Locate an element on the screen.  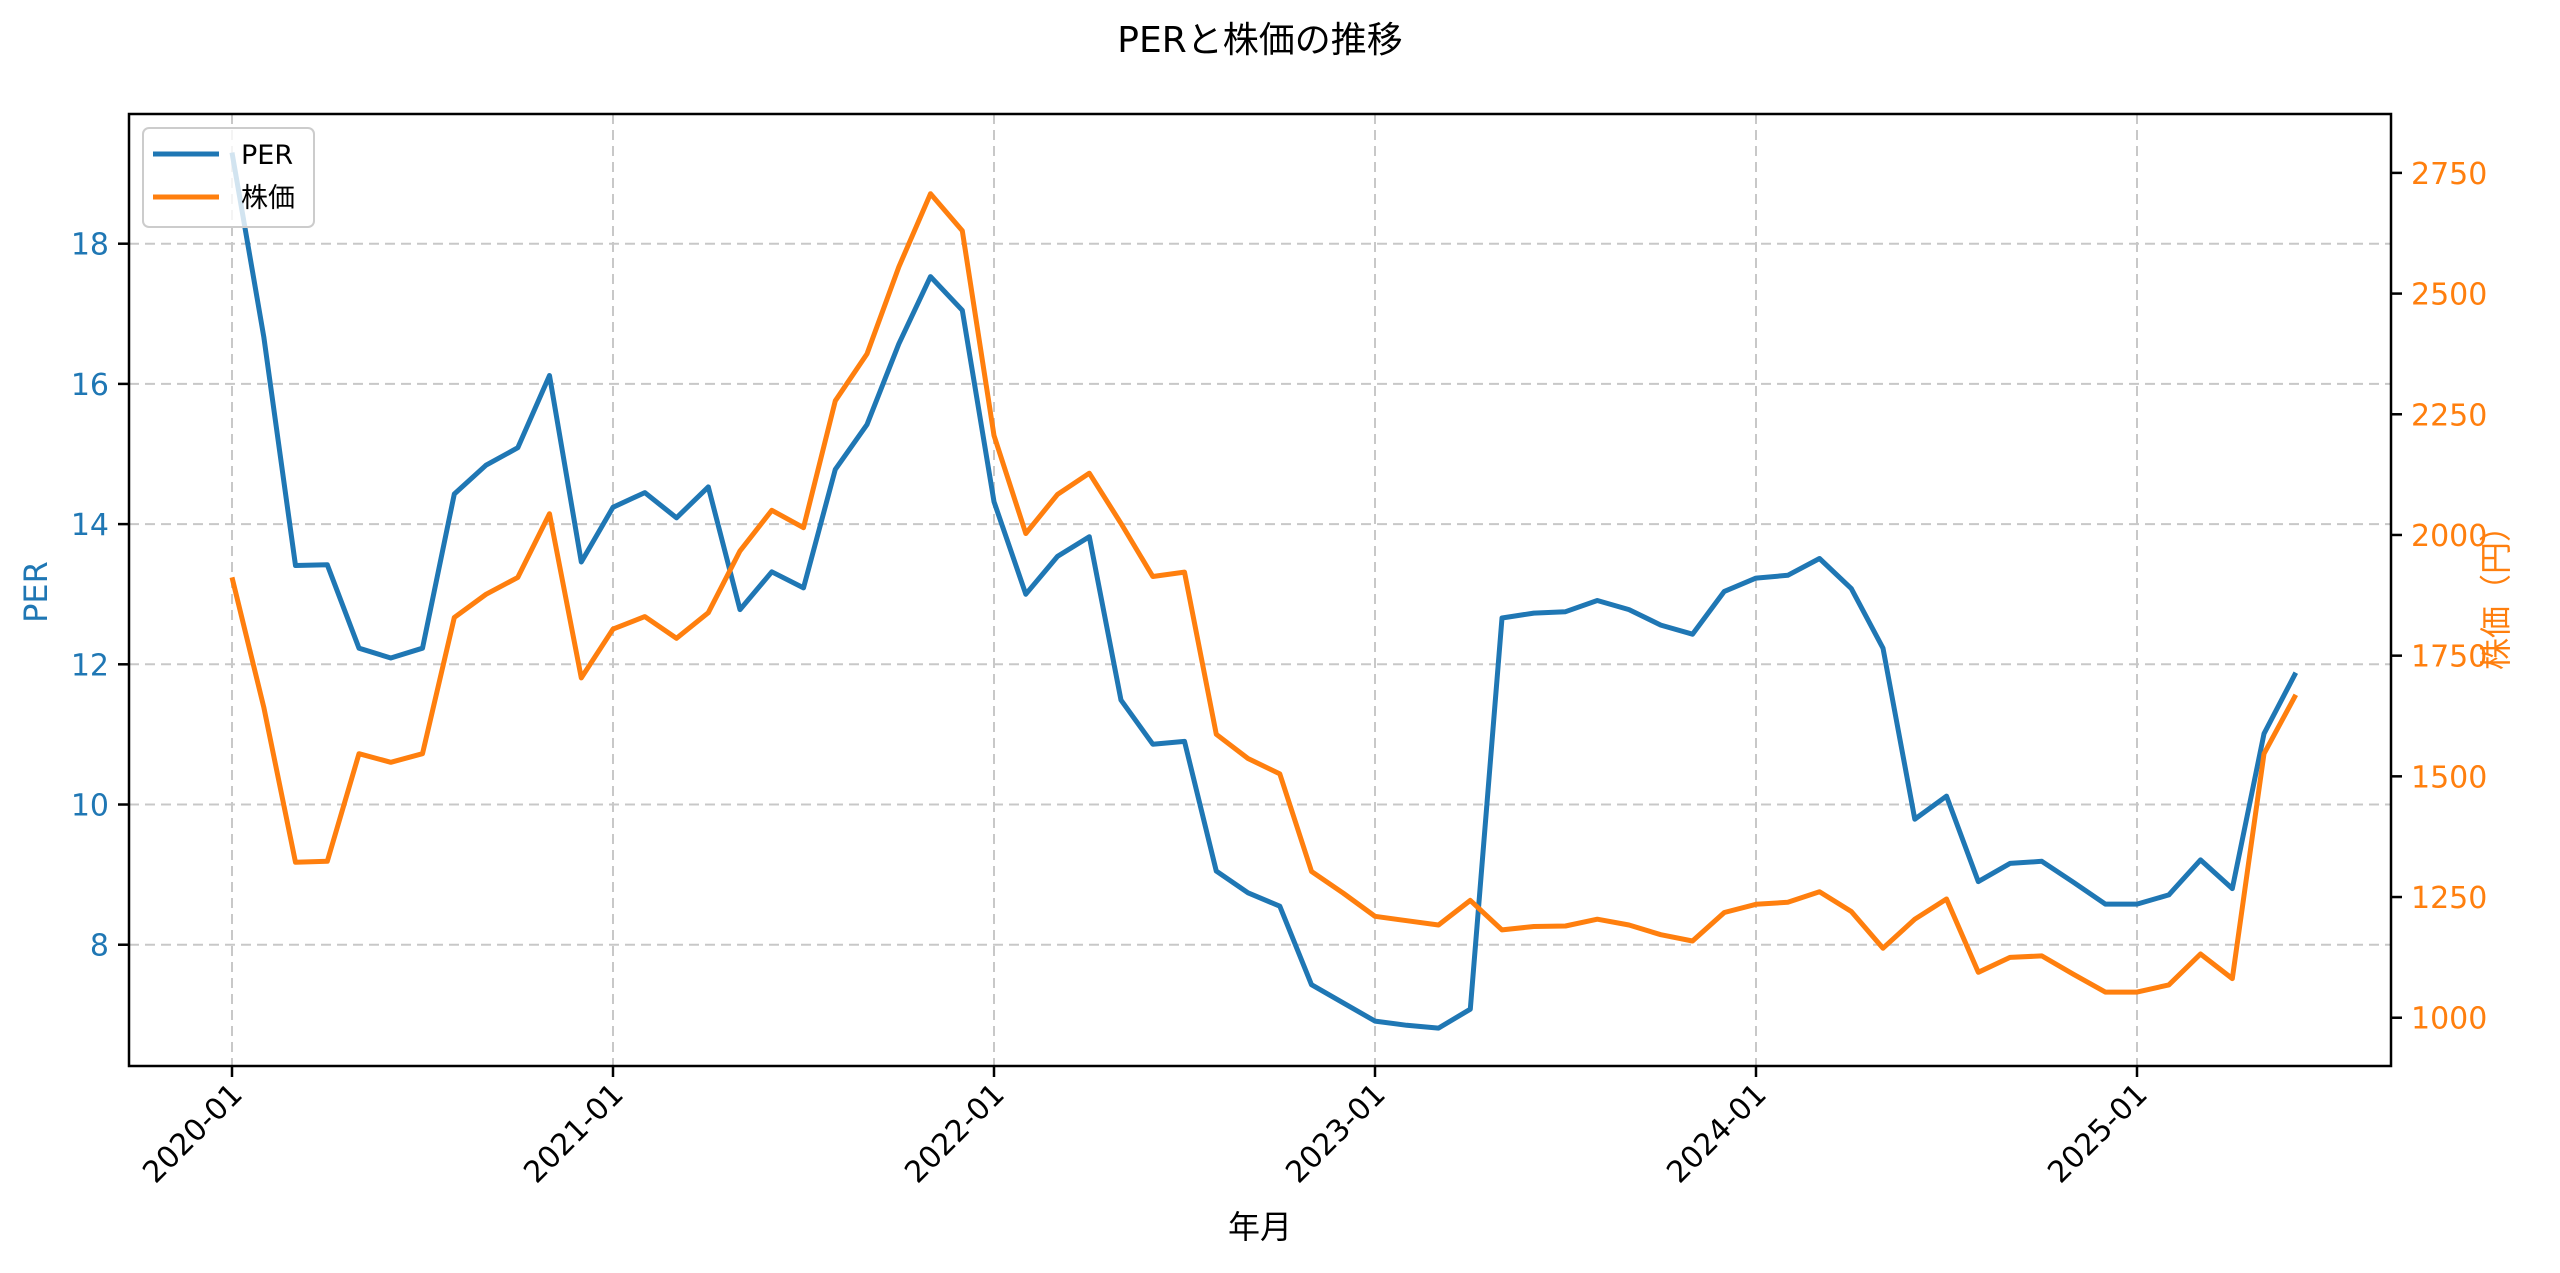
right-tick-label: 2500 is located at coordinates (2449, 295).